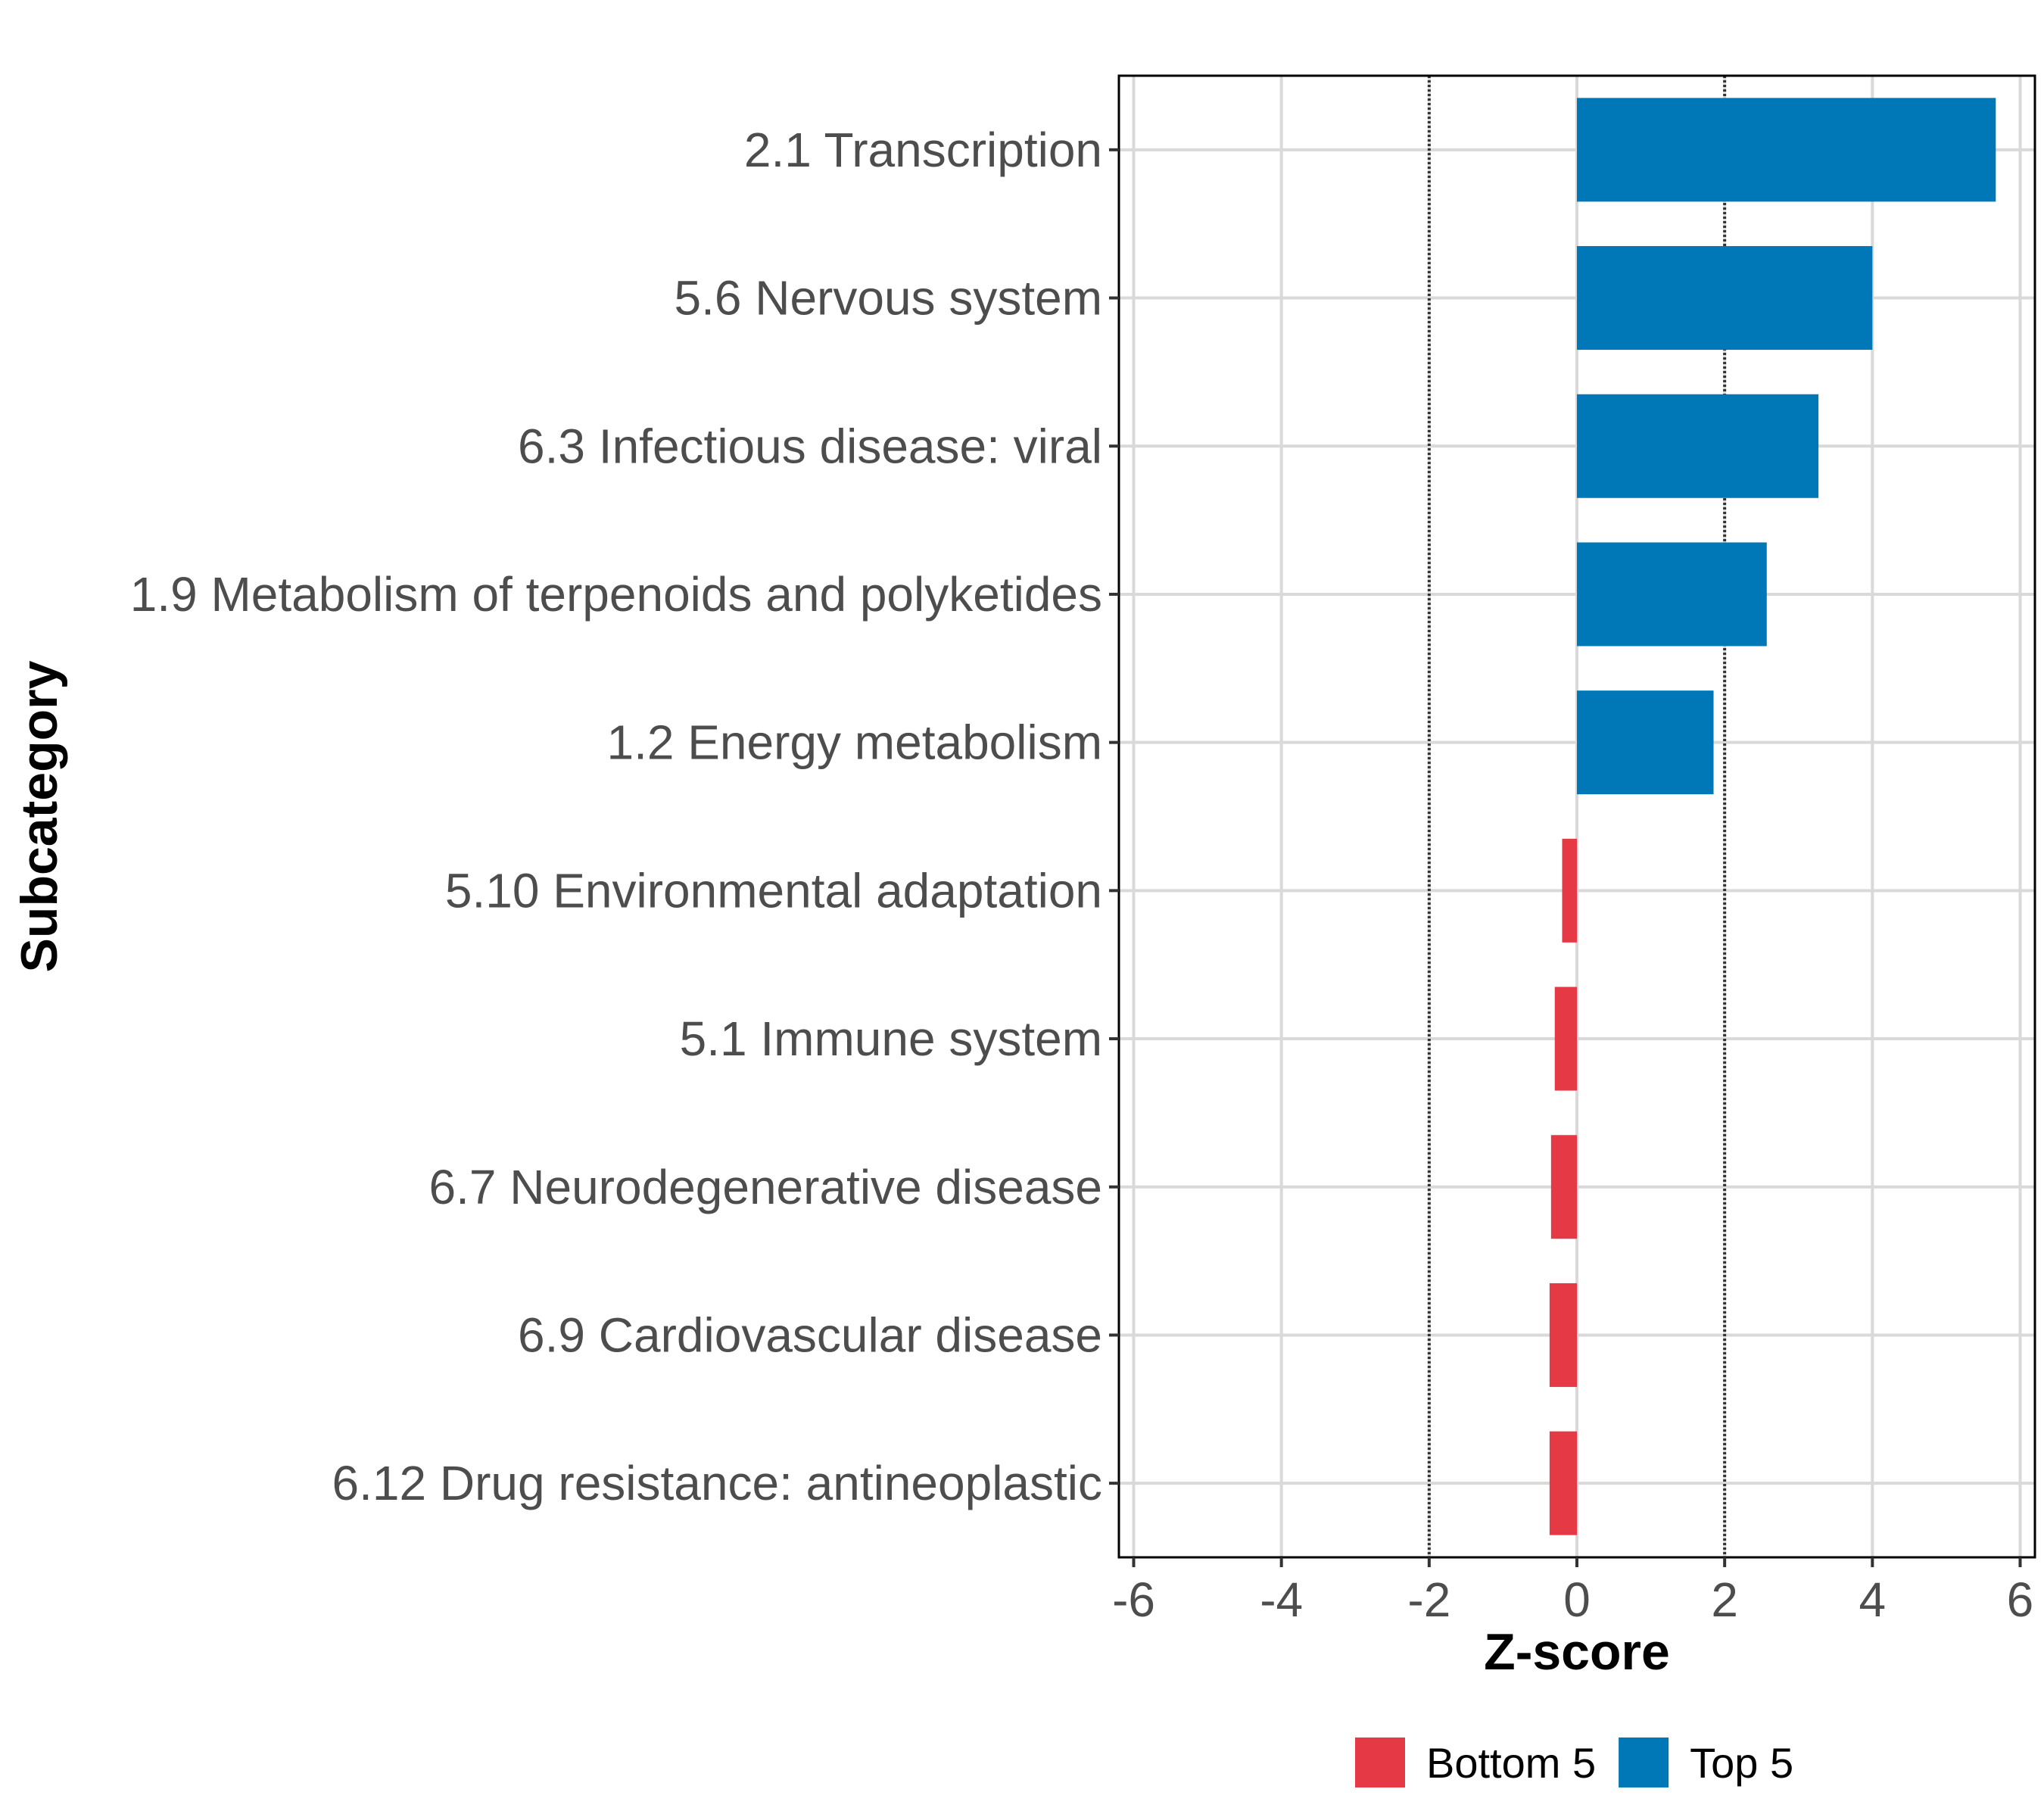 This screenshot has height=1817, width=2044. What do you see at coordinates (1281, 1599) in the screenshot?
I see `x-tick-label: -4` at bounding box center [1281, 1599].